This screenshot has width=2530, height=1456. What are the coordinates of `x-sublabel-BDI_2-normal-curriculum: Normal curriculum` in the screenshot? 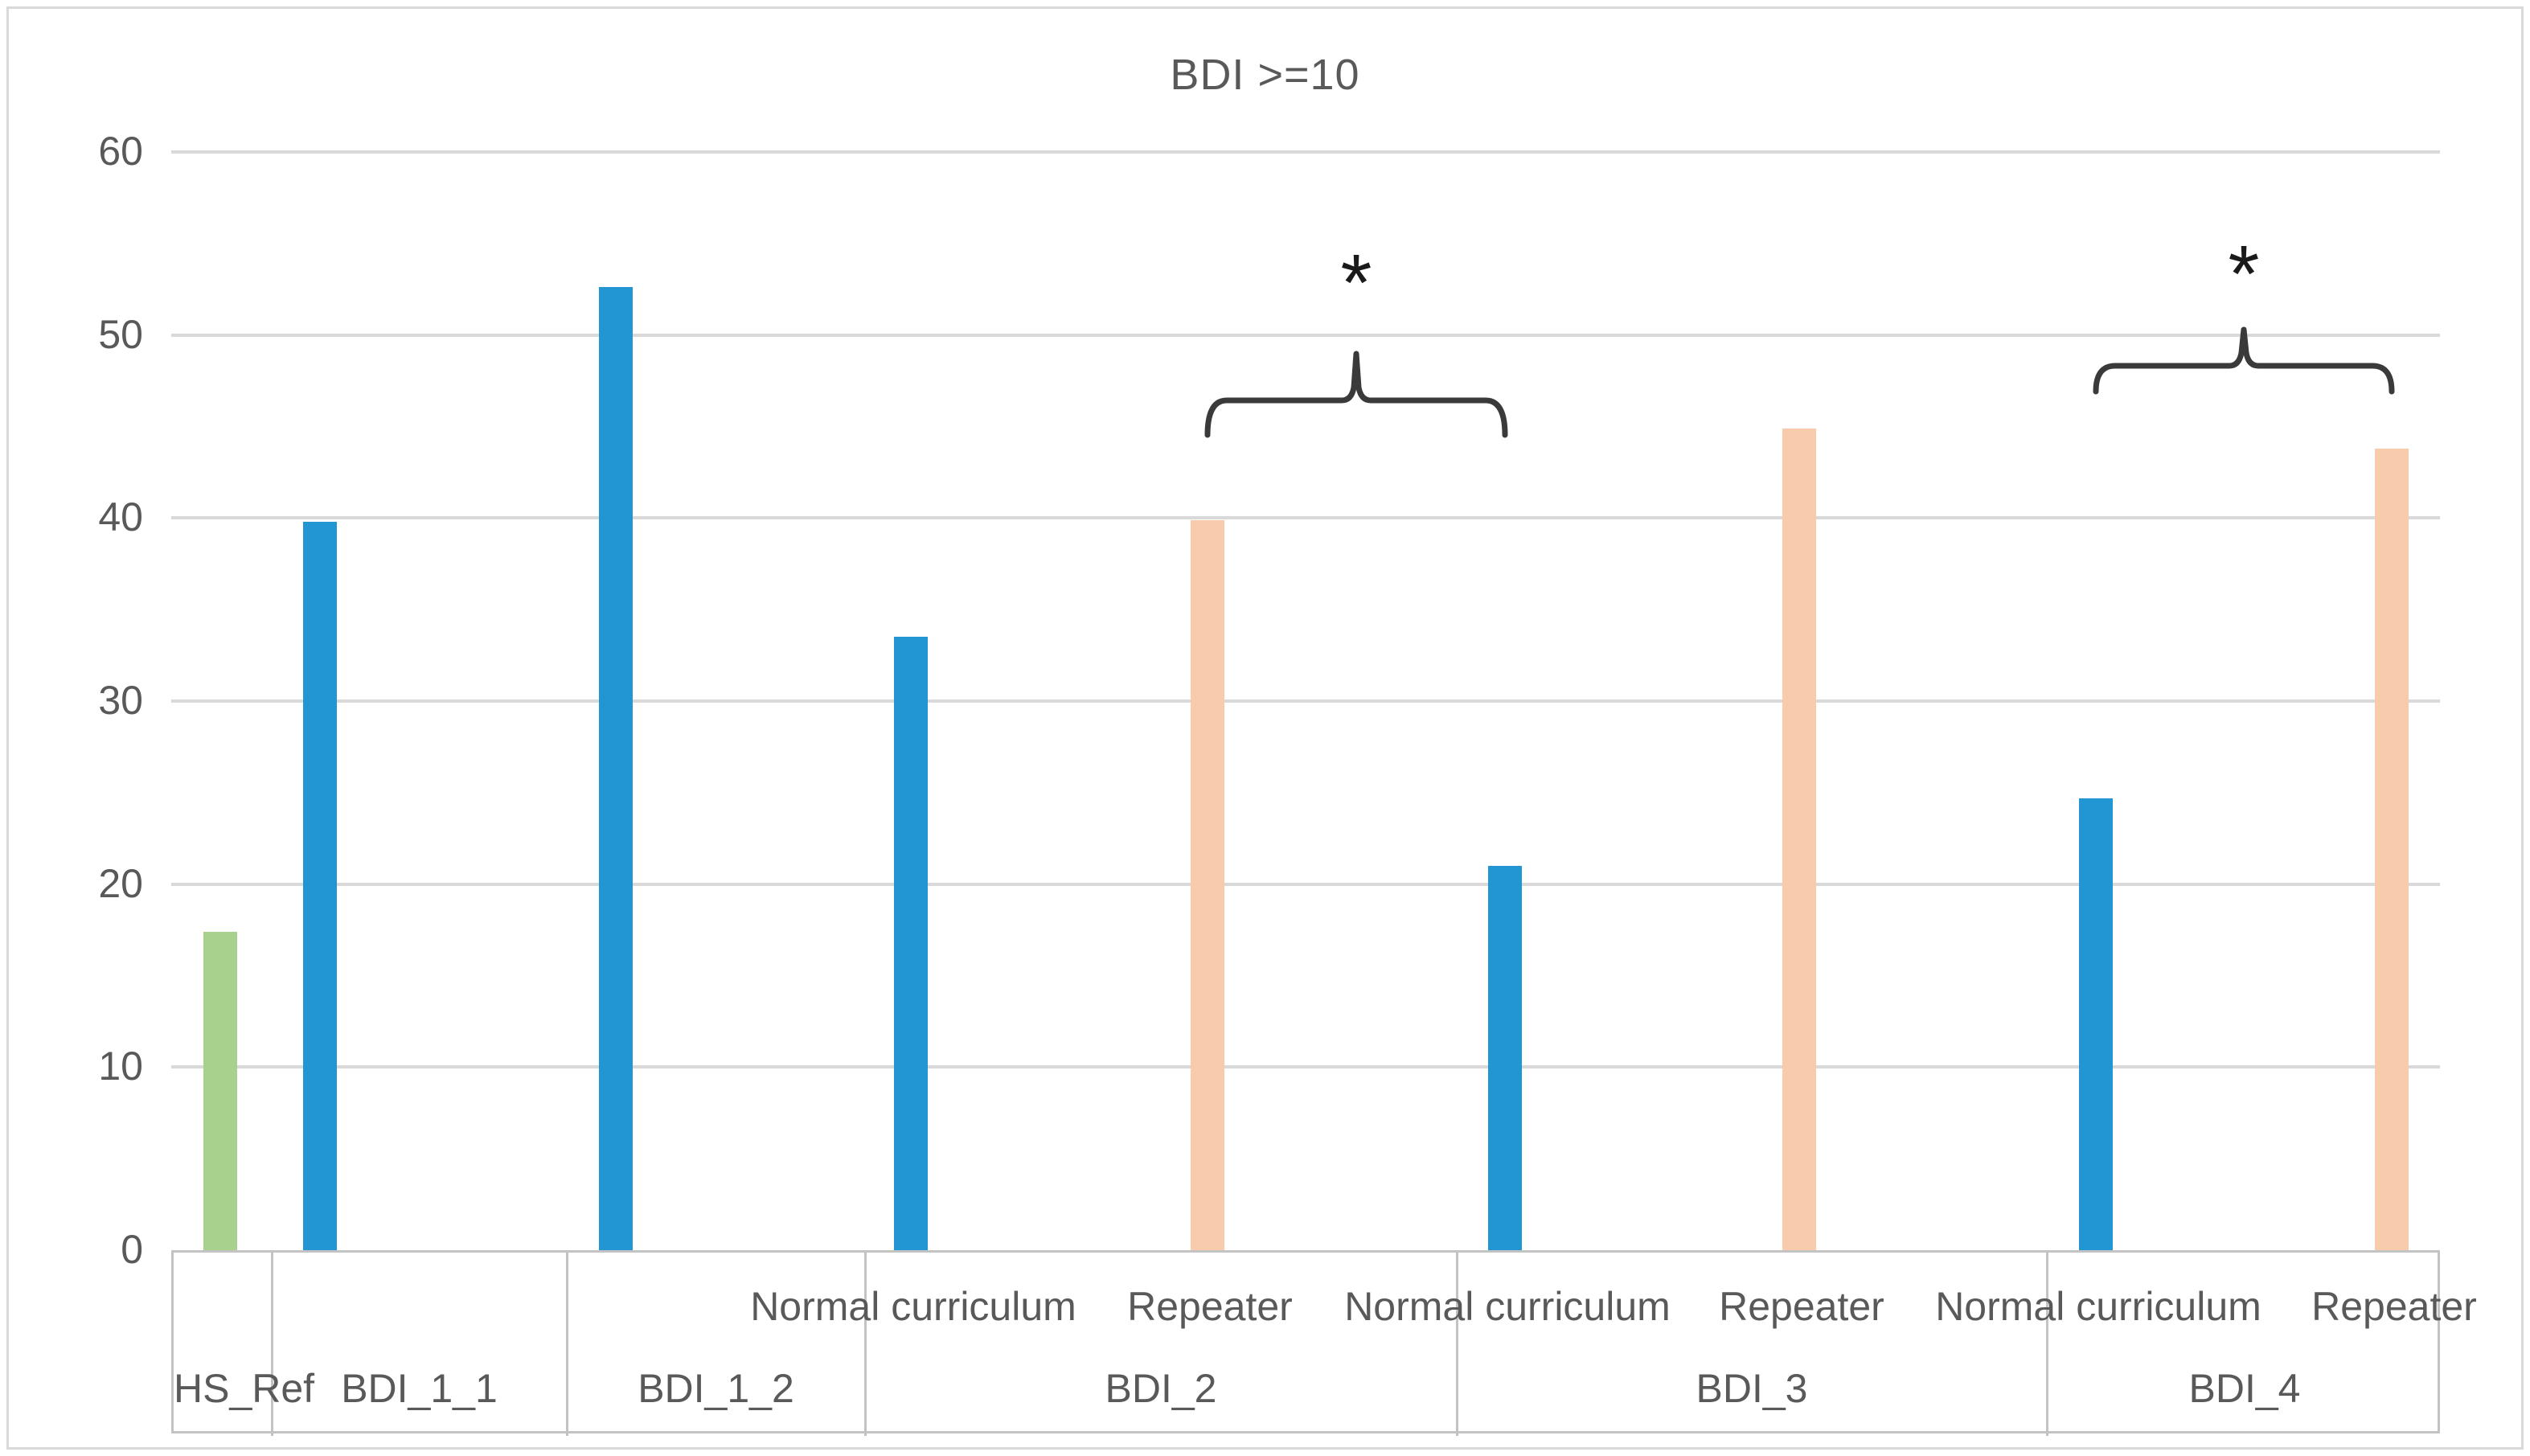 It's located at (913, 1306).